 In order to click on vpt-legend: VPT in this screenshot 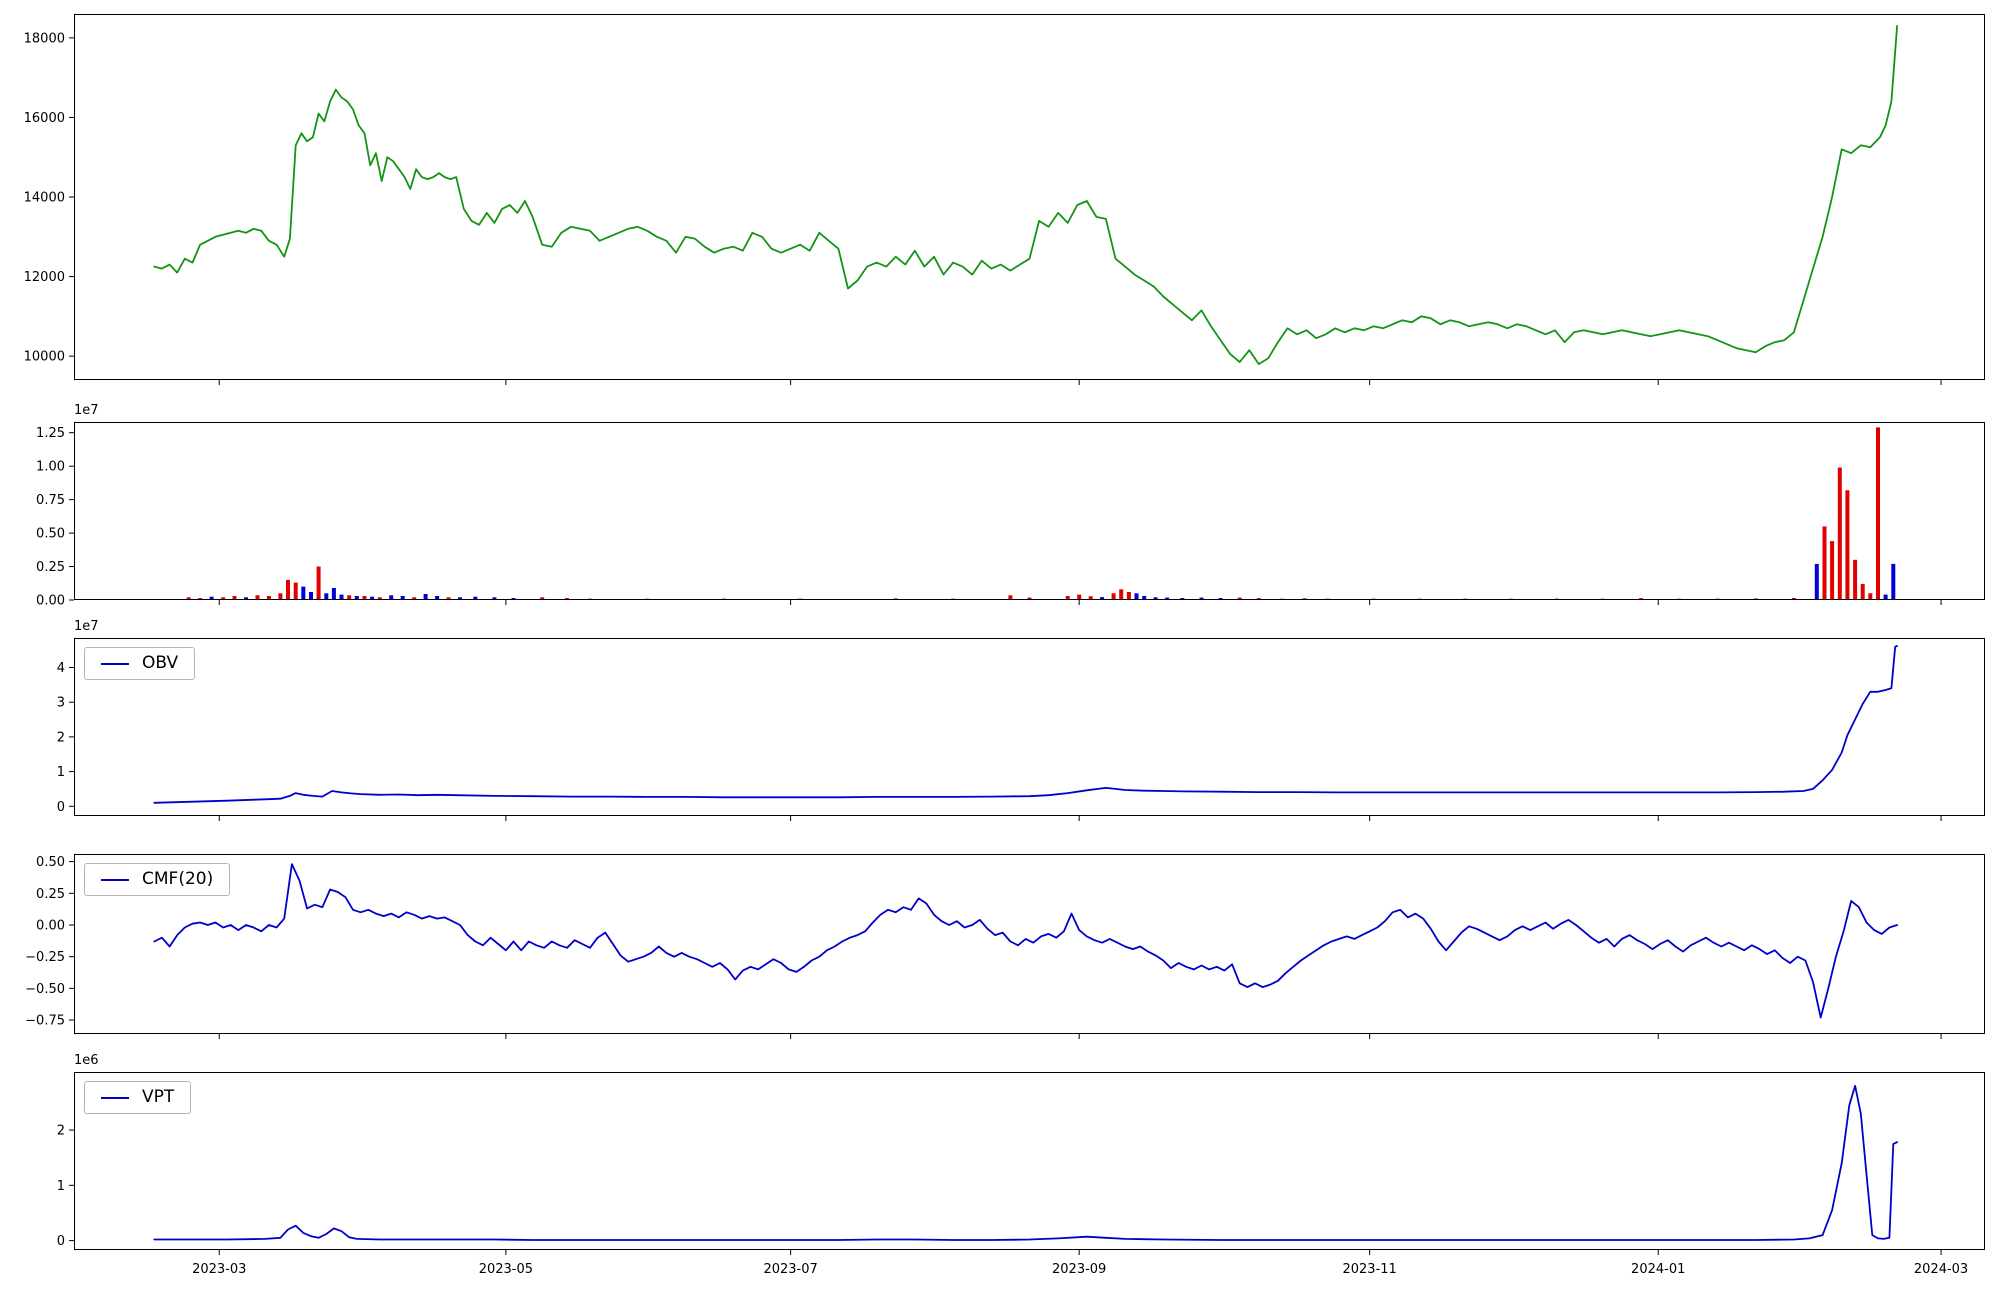, I will do `click(138, 1097)`.